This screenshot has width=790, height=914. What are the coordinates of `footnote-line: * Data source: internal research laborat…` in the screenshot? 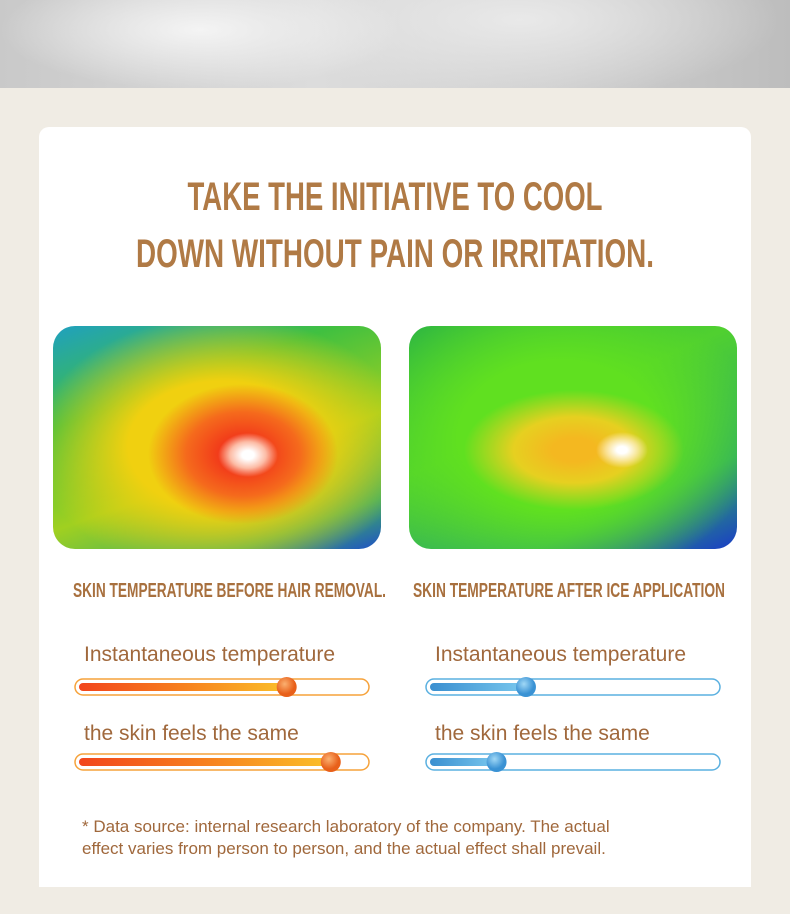 It's located at (346, 826).